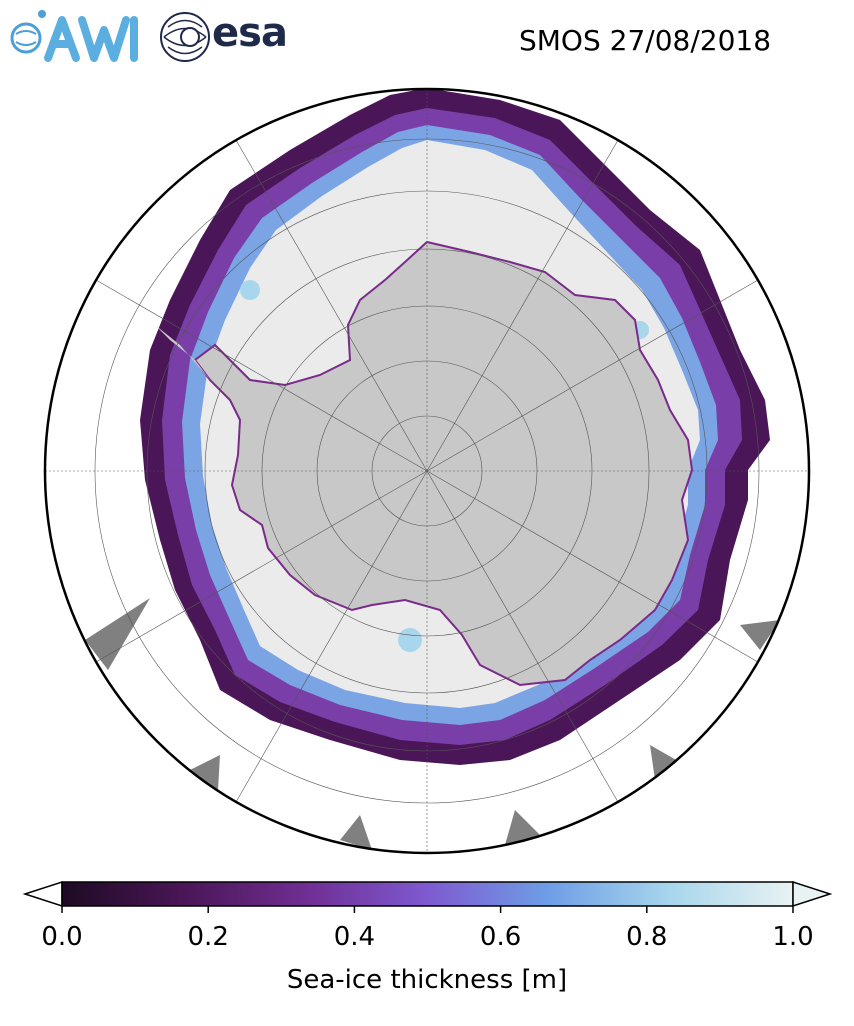  What do you see at coordinates (208, 937) in the screenshot?
I see `colorbar-tick-label: 0.2` at bounding box center [208, 937].